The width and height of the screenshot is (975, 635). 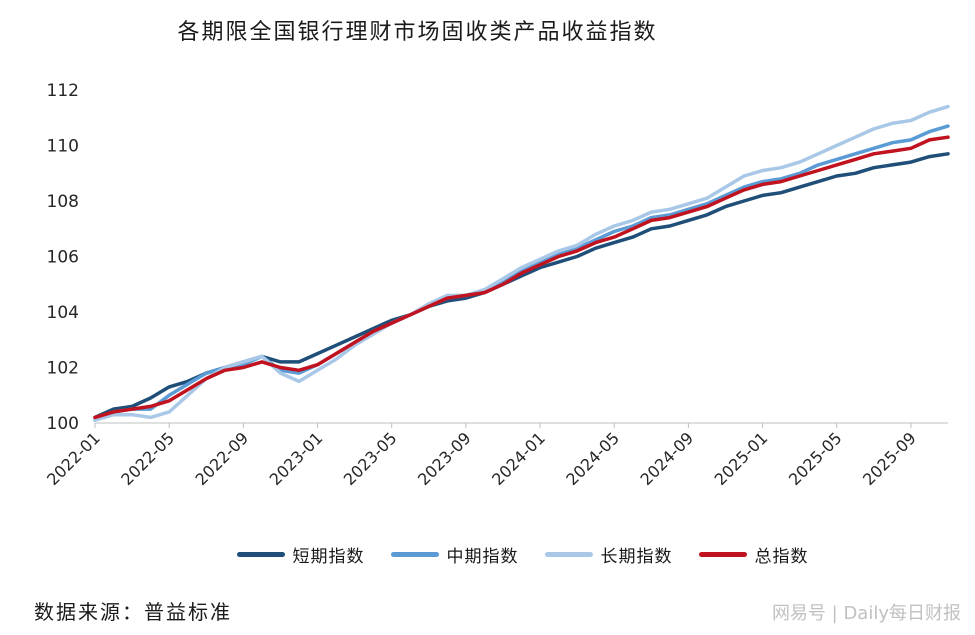 What do you see at coordinates (63, 91) in the screenshot?
I see `y-tick-label: 112` at bounding box center [63, 91].